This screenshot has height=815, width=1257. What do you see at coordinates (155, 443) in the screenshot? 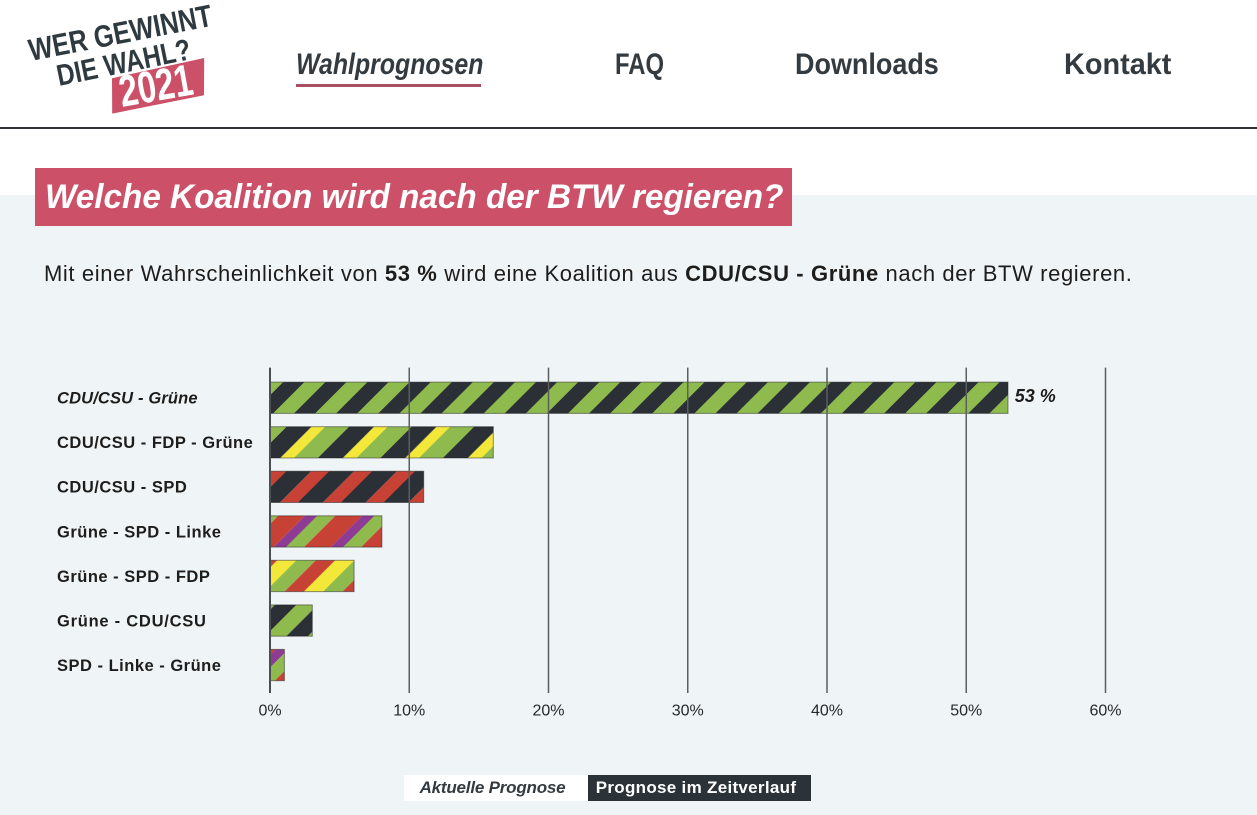
I see `svg-text: CDU/CSU - FDP - Grüne` at bounding box center [155, 443].